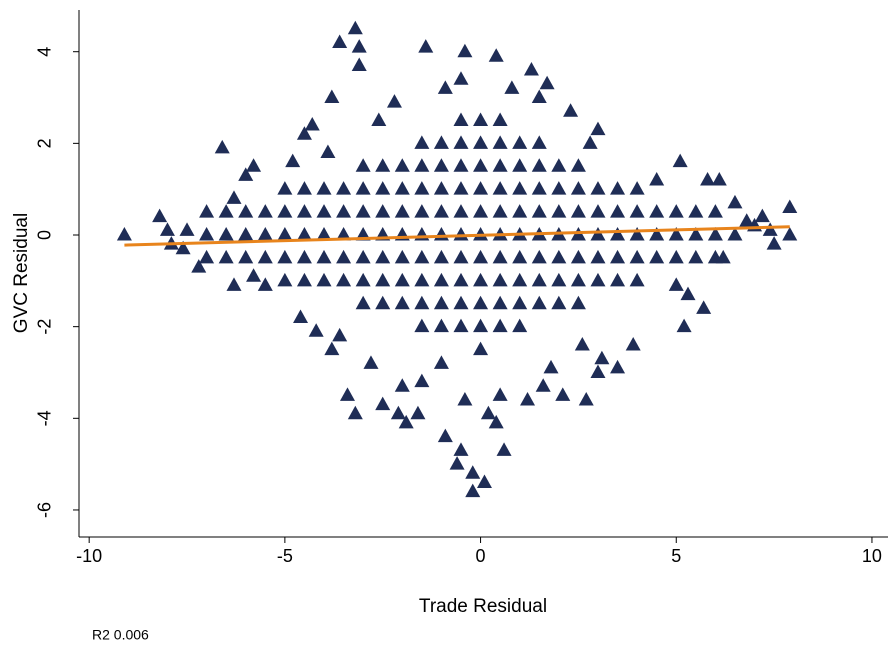 The image size is (891, 650). What do you see at coordinates (45, 143) in the screenshot?
I see `y-tick-label: 2` at bounding box center [45, 143].